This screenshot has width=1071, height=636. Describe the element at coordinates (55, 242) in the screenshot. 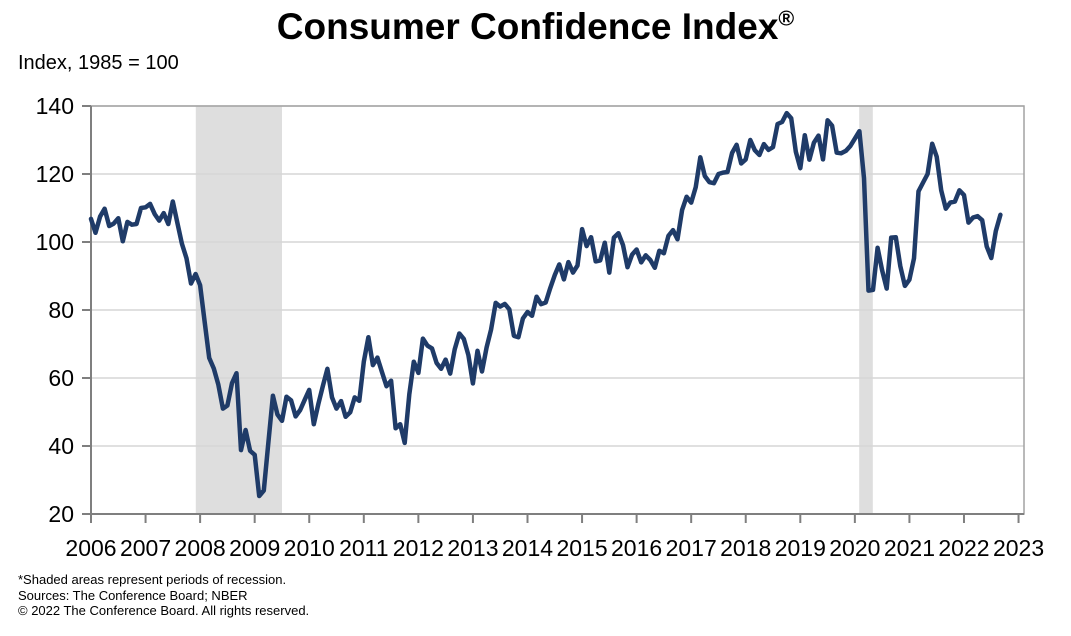

I see `y-tick-label: 100` at that location.